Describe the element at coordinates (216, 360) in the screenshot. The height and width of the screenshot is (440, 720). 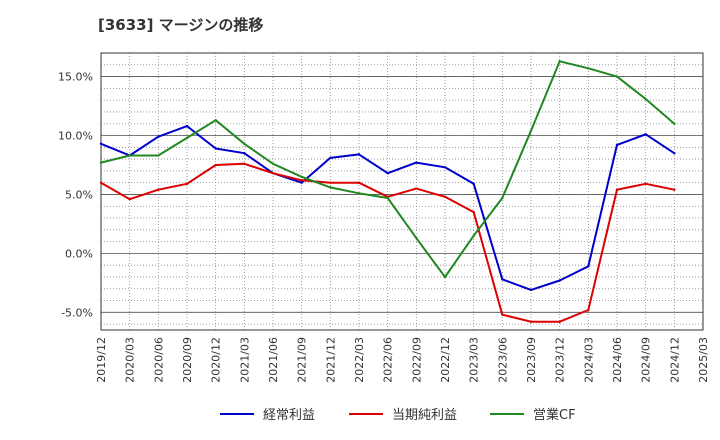
I see `x-tick-label: 2020/12` at that location.